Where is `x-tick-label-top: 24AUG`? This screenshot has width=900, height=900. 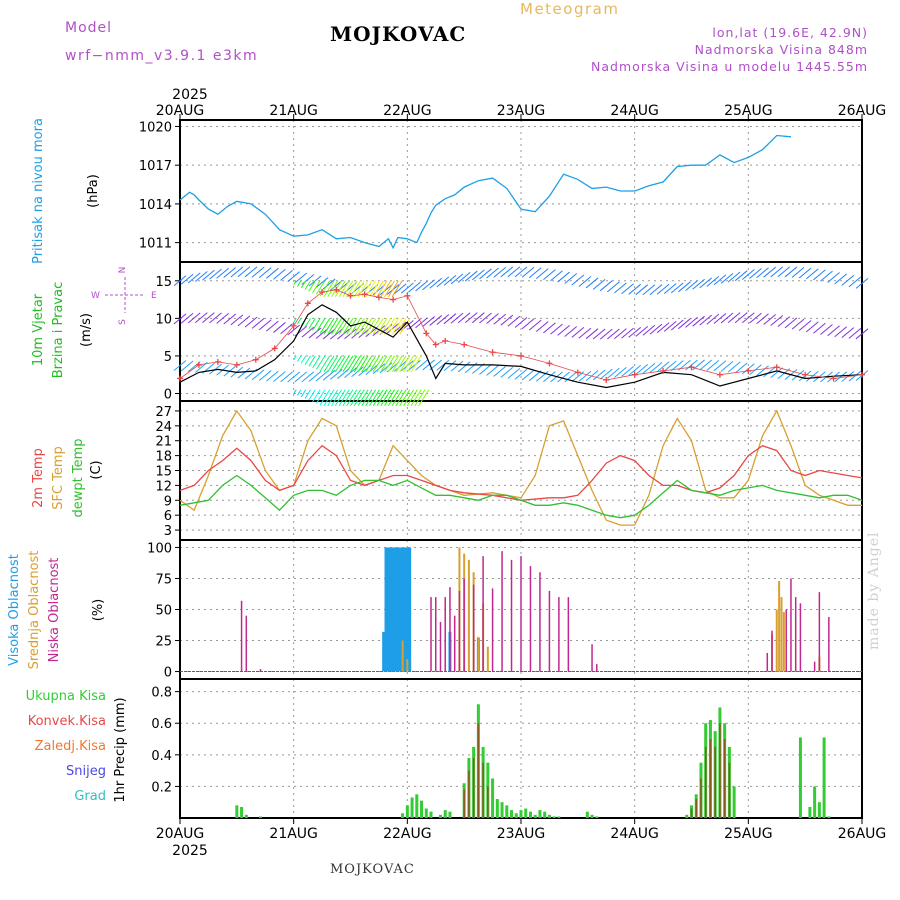
x-tick-label-top: 24AUG is located at coordinates (634, 111).